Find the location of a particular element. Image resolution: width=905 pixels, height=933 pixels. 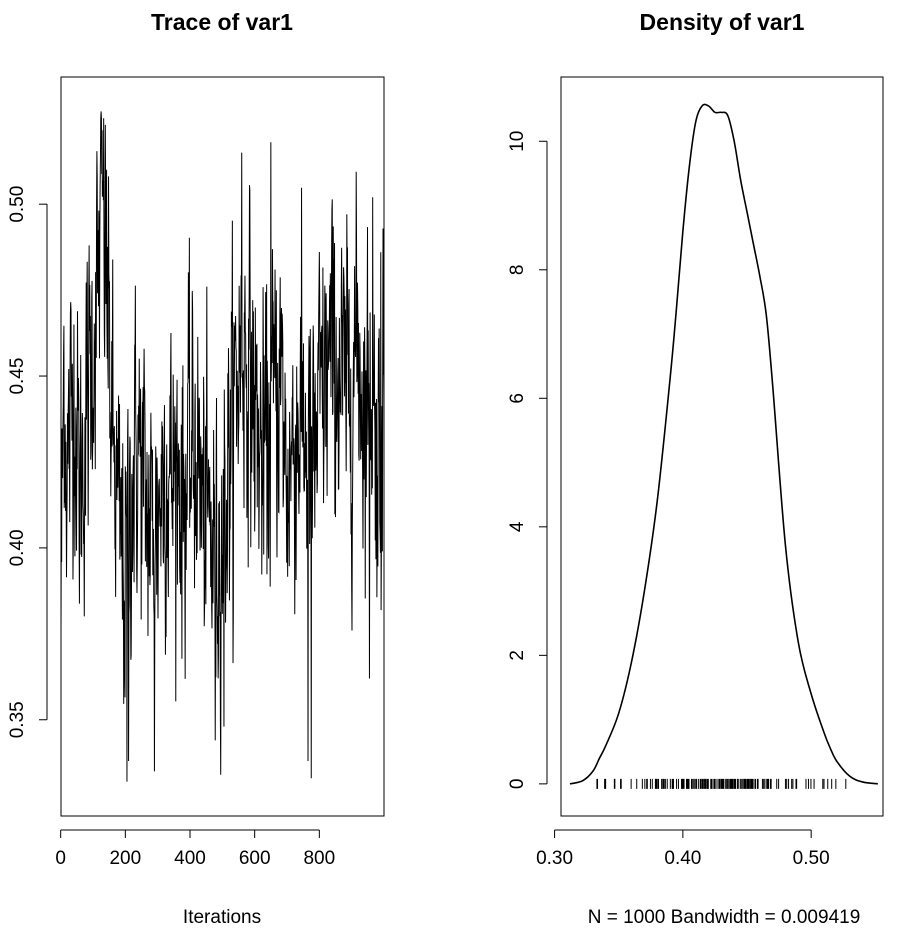

trace-title: Trace of var1 is located at coordinates (222, 22).